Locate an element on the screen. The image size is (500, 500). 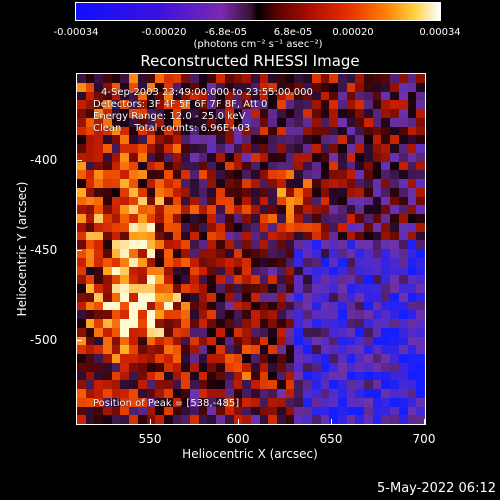
y-tick-label: -500 is located at coordinates (44, 340).